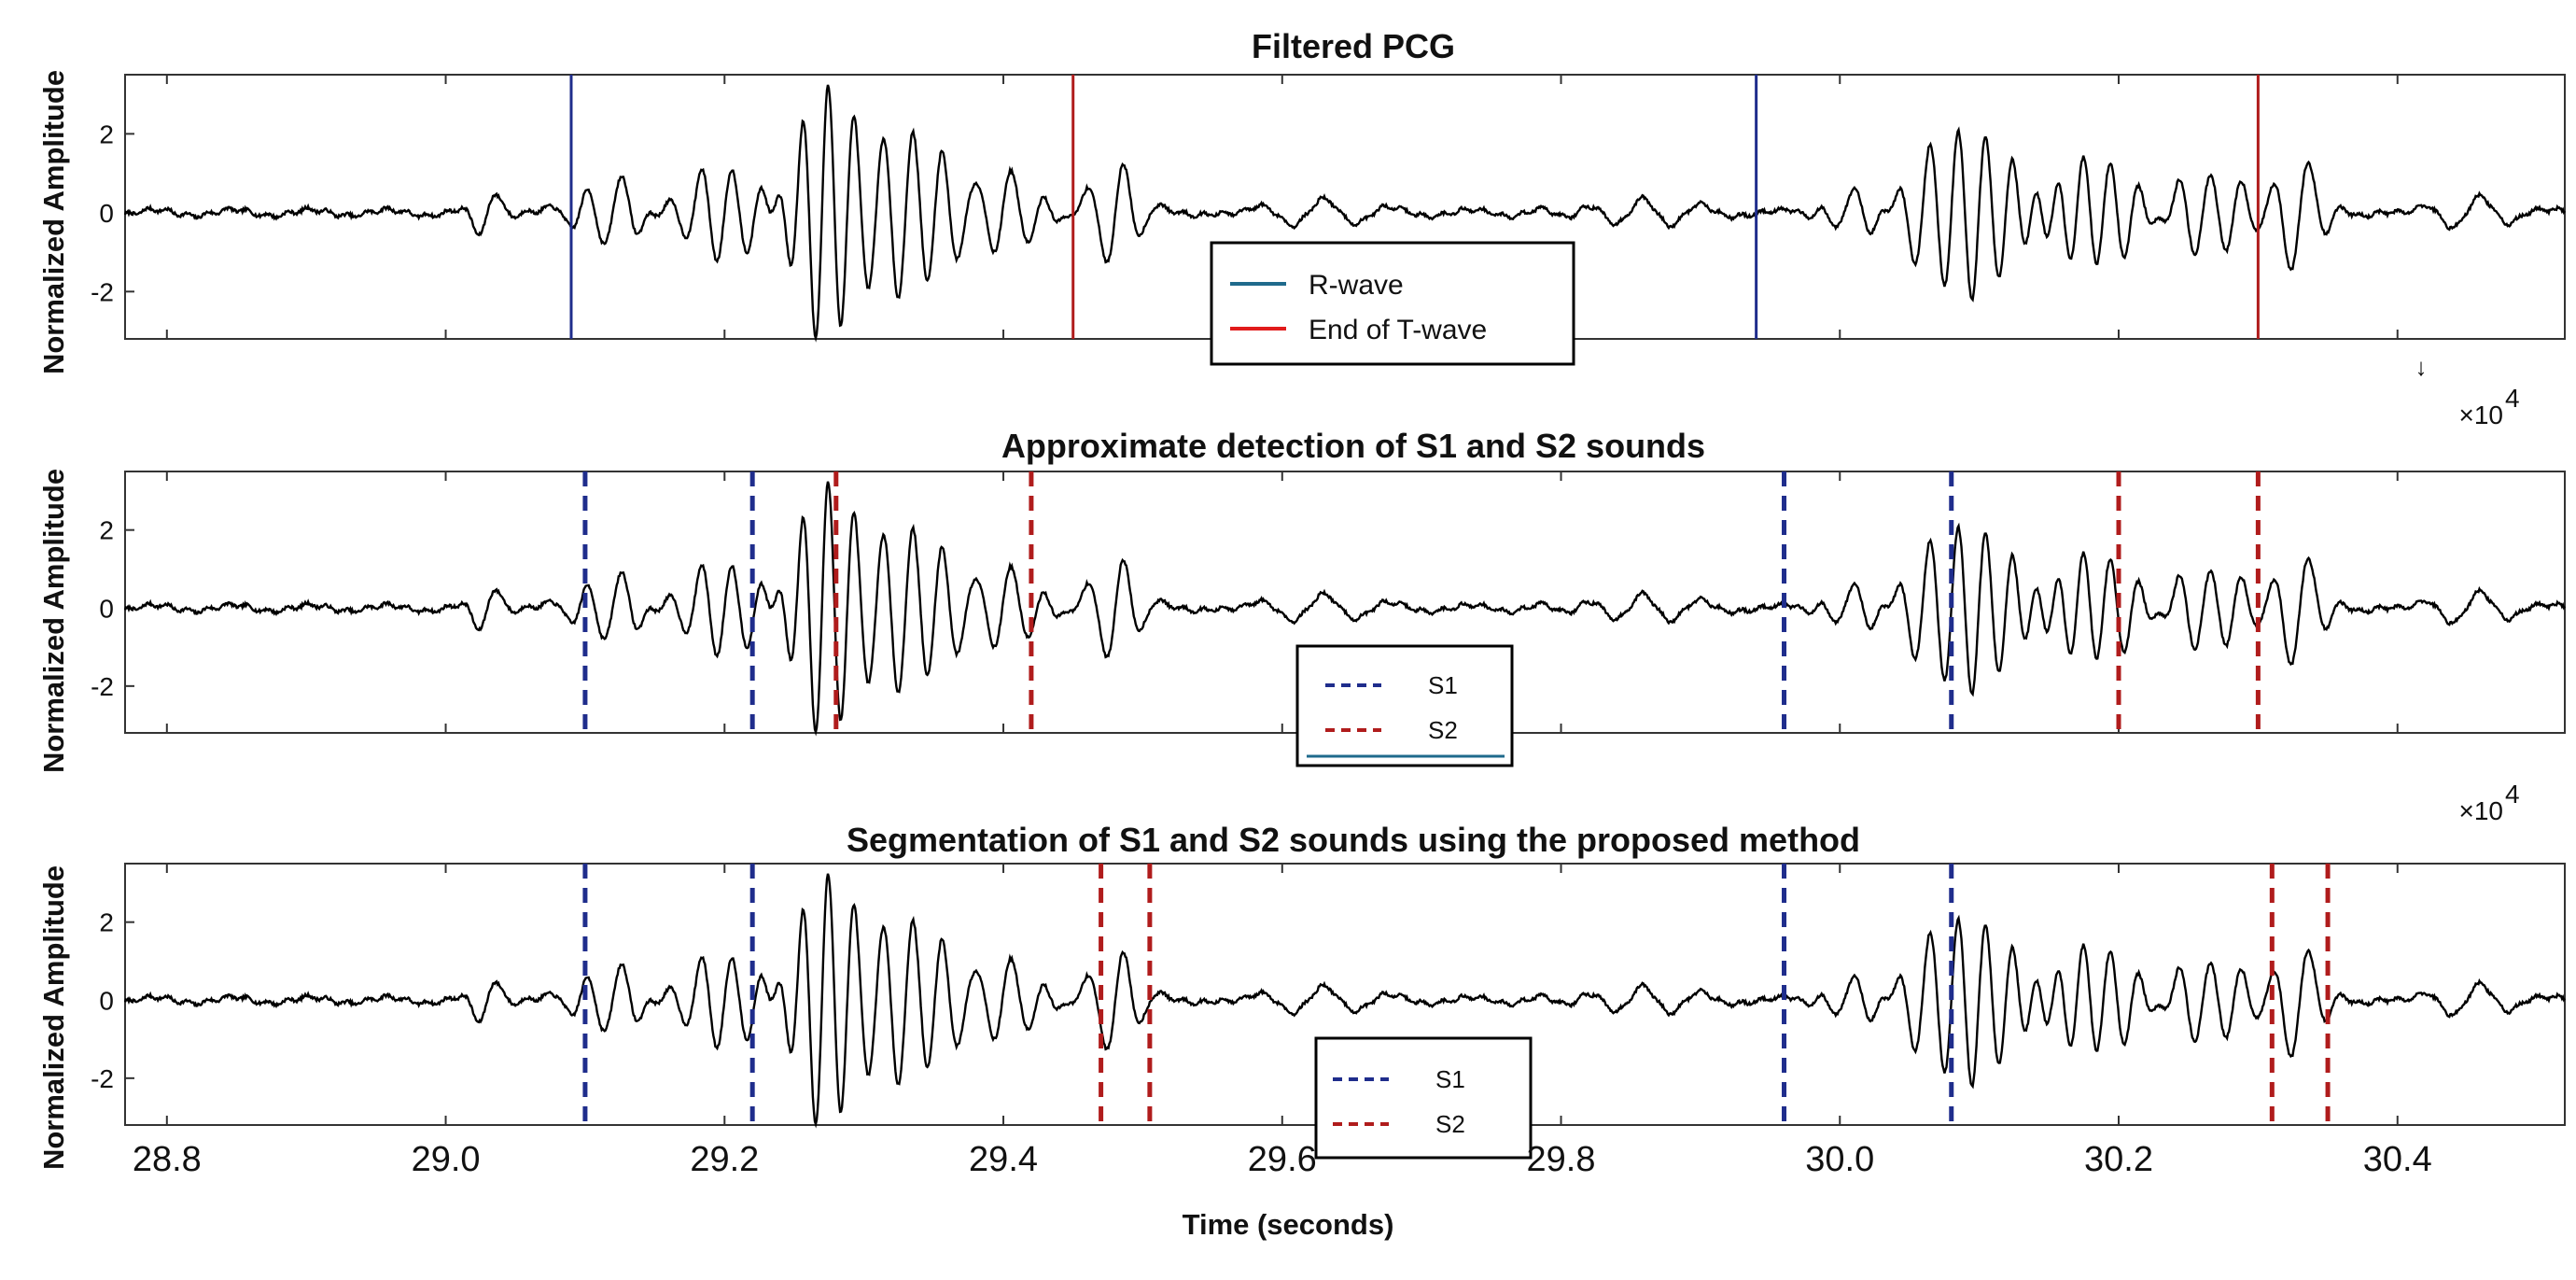 This screenshot has height=1280, width=2576. Describe the element at coordinates (724, 1159) in the screenshot. I see `x-tick-label: 29.2` at that location.